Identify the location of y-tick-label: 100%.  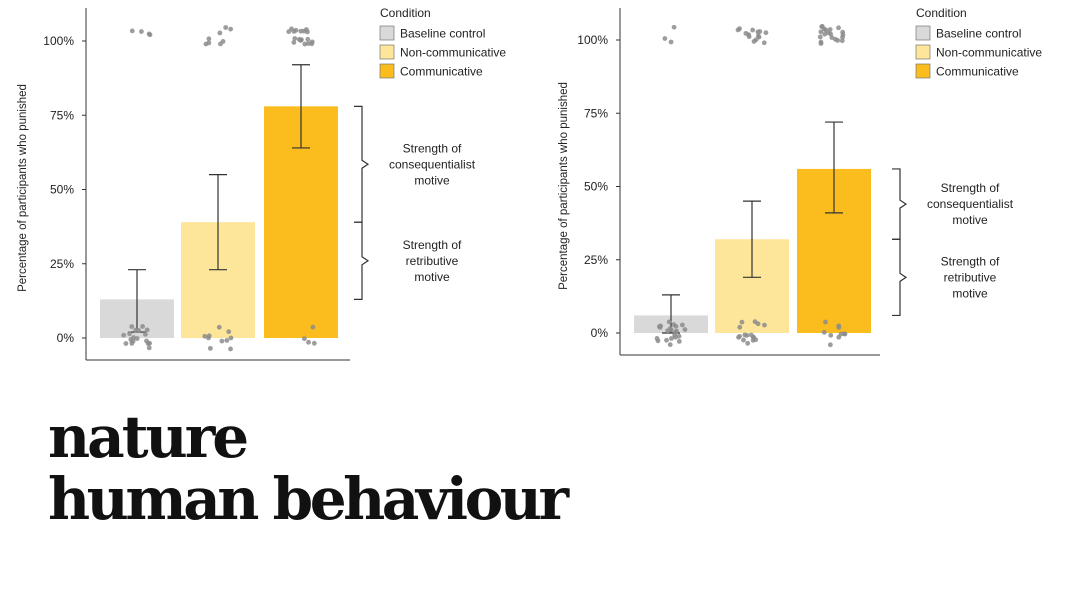
(58, 41).